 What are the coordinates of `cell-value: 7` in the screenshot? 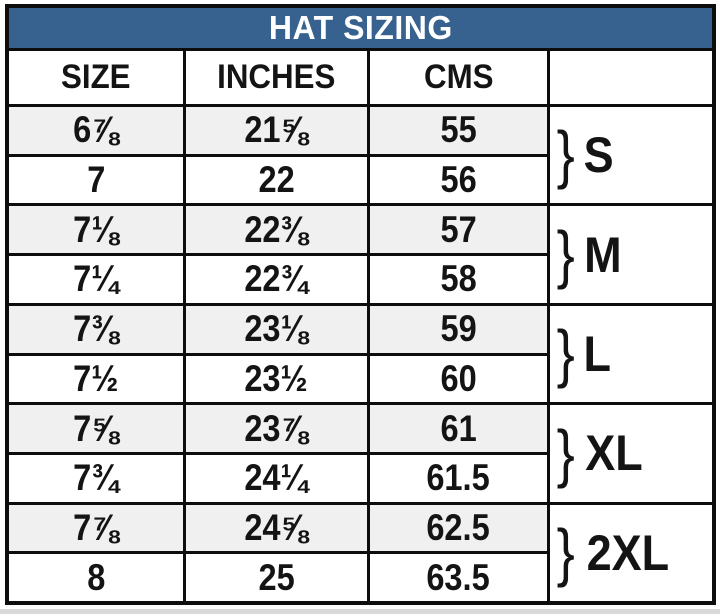 It's located at (96, 180).